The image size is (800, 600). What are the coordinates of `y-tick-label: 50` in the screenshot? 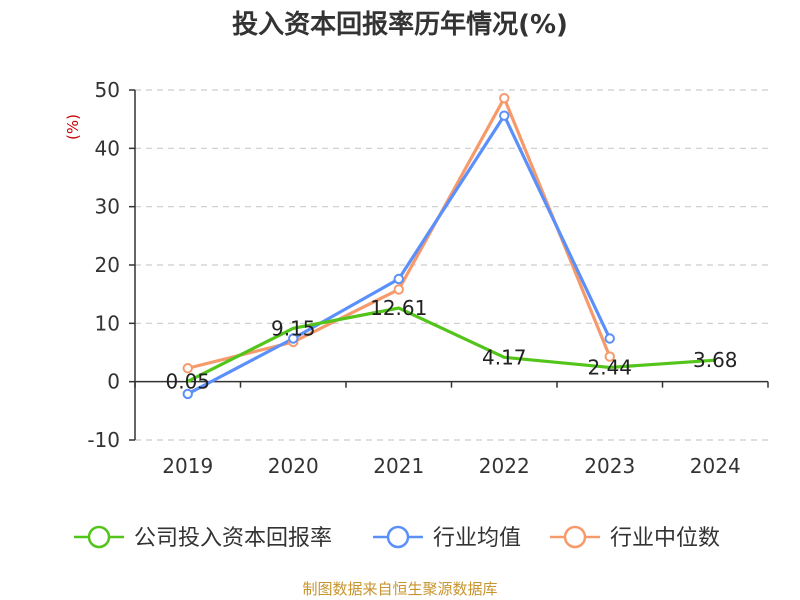 It's located at (107, 90).